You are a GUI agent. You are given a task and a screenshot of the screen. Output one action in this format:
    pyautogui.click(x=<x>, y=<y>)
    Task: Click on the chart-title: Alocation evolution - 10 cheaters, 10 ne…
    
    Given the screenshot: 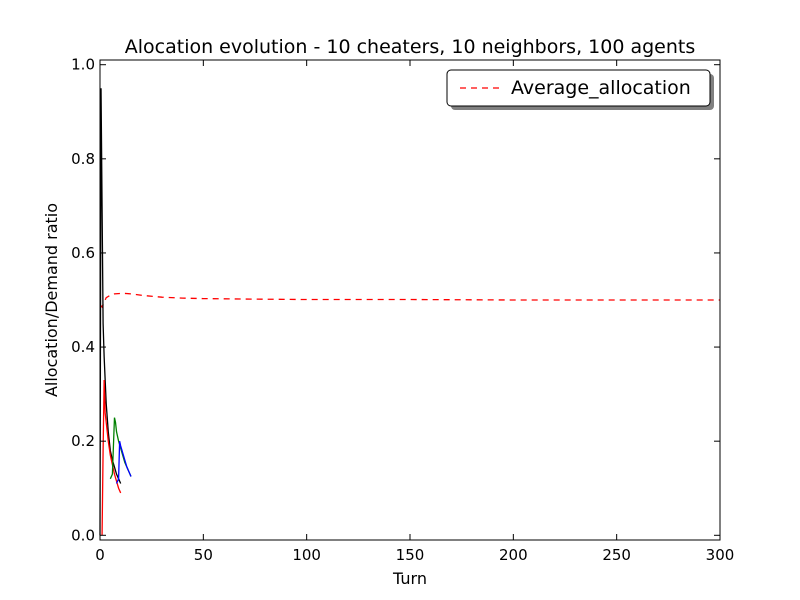 What is the action you would take?
    pyautogui.click(x=410, y=47)
    